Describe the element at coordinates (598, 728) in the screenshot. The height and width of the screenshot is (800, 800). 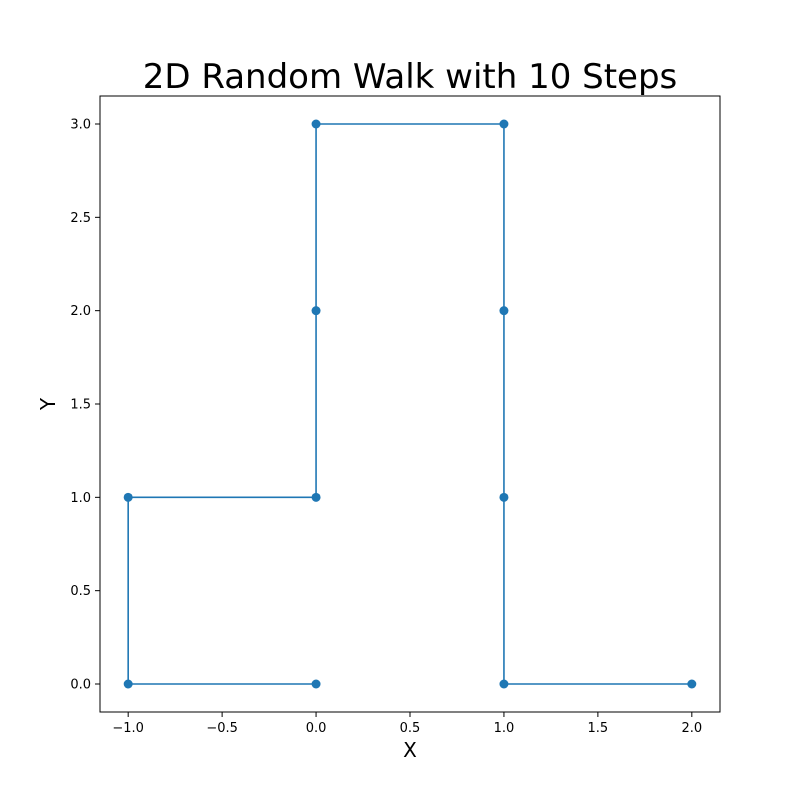
I see `x-tick-label: 1.5` at that location.